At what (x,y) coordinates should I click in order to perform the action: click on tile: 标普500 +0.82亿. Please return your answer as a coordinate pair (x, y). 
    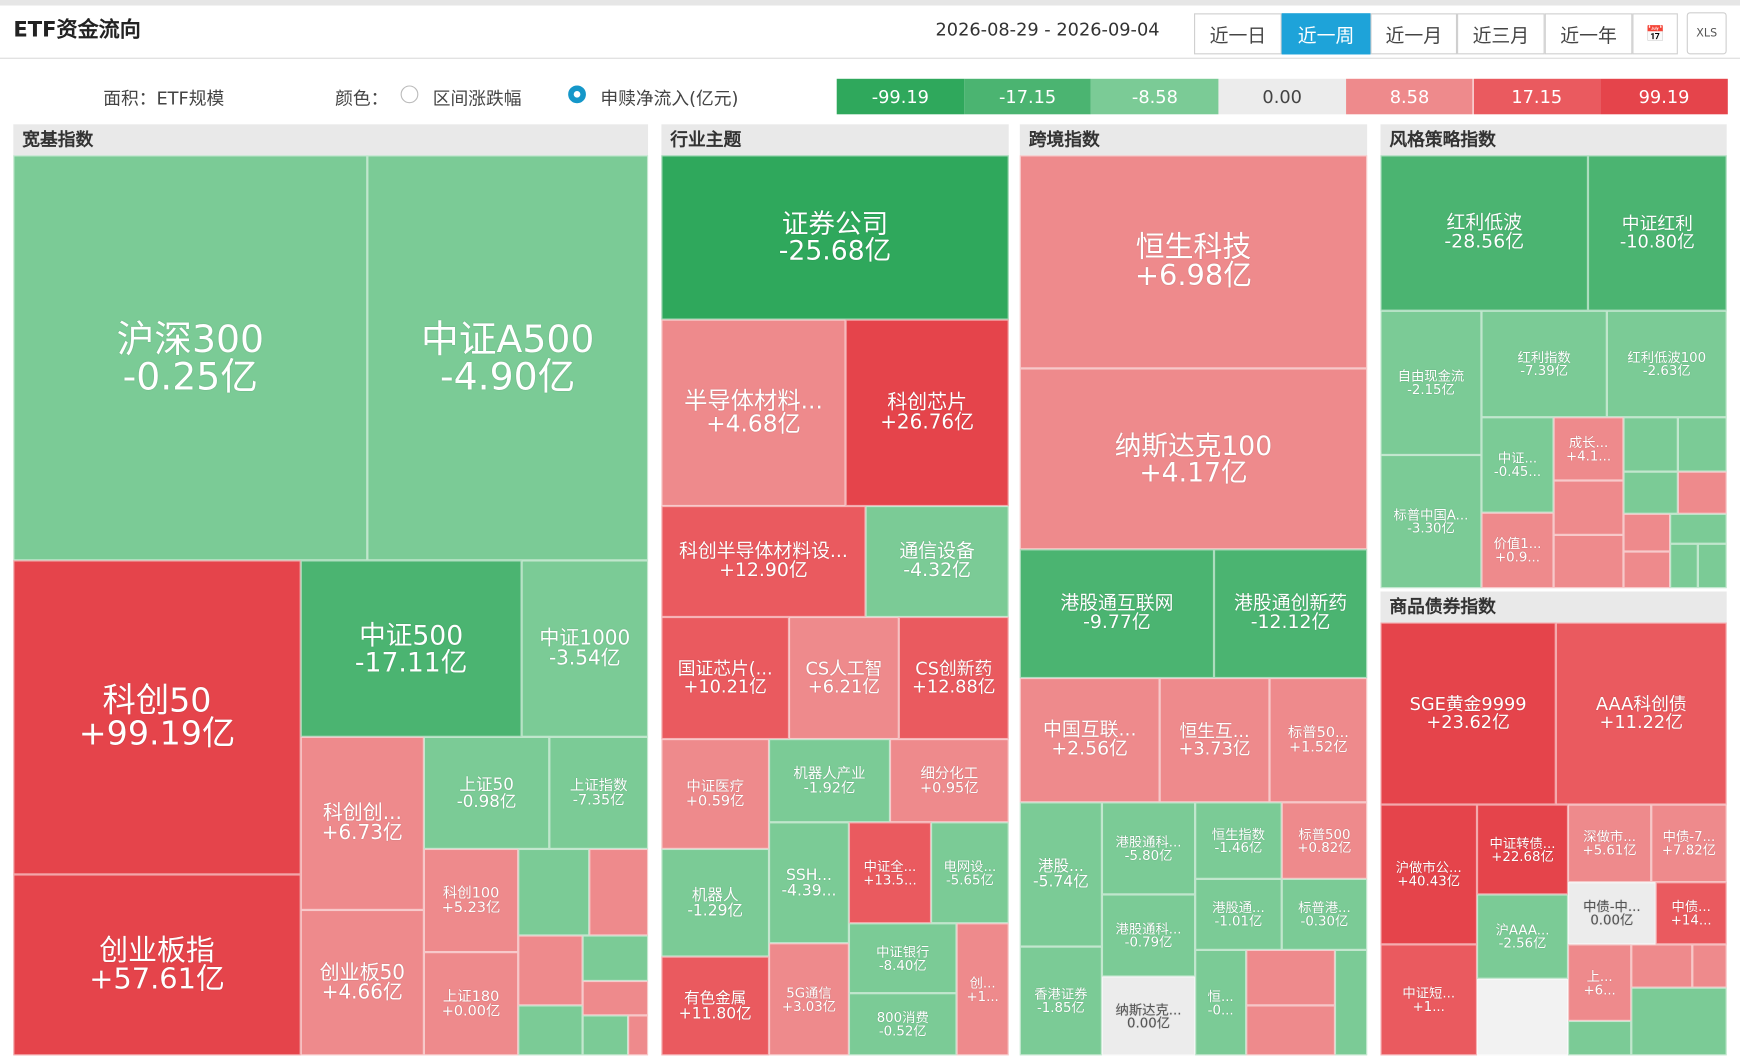
    Looking at the image, I should click on (1324, 840).